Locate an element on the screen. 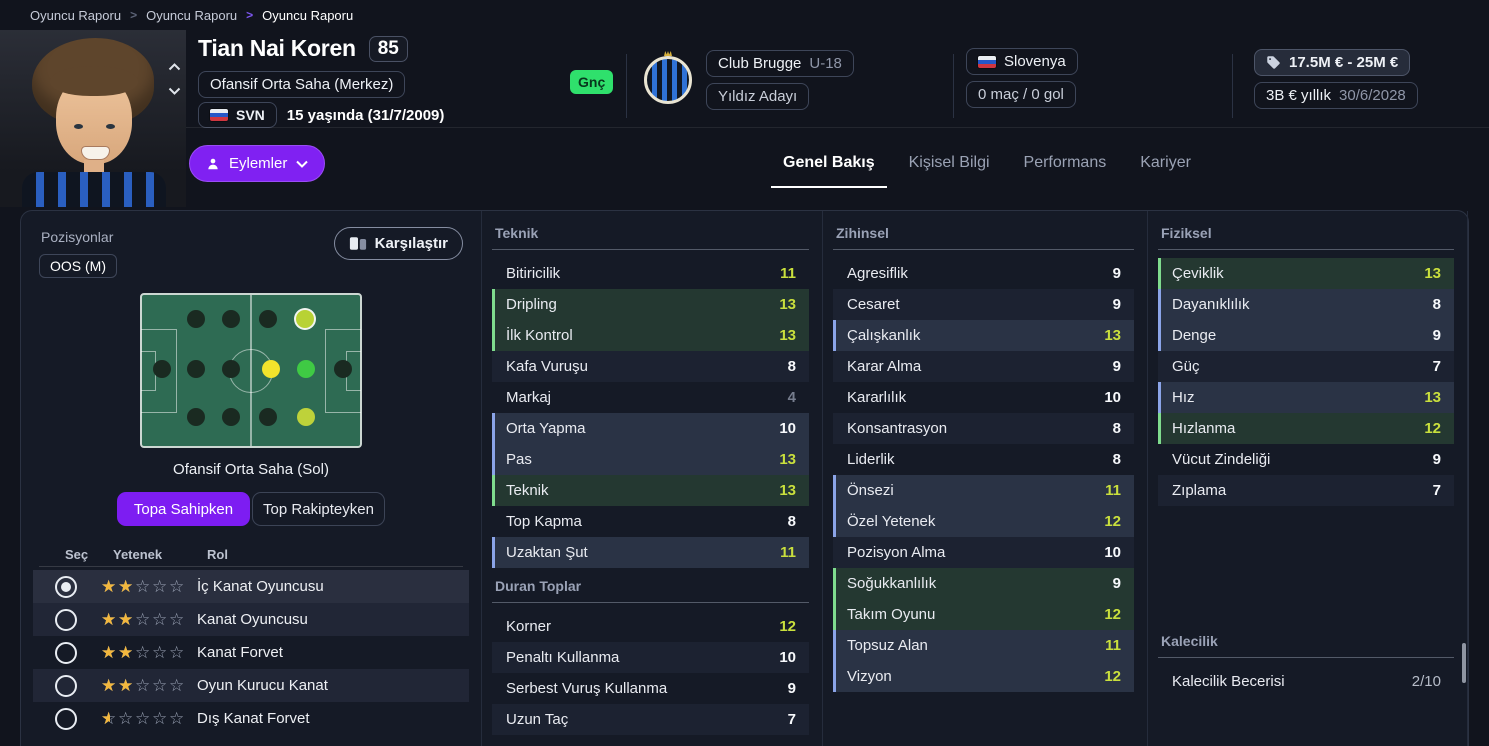  international-record-chip: 0 maç / 0 gol is located at coordinates (1021, 94).